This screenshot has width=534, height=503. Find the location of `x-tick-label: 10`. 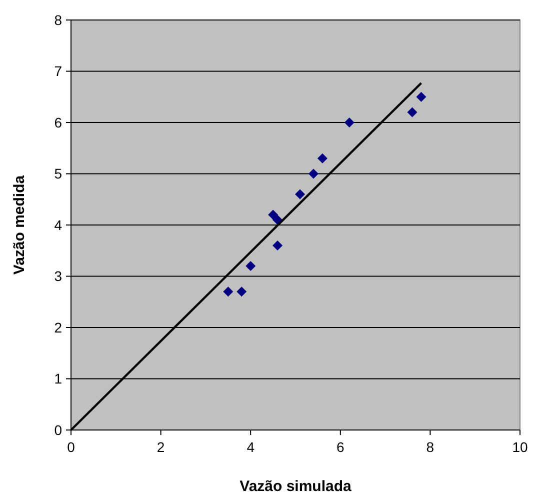

x-tick-label: 10 is located at coordinates (520, 447).